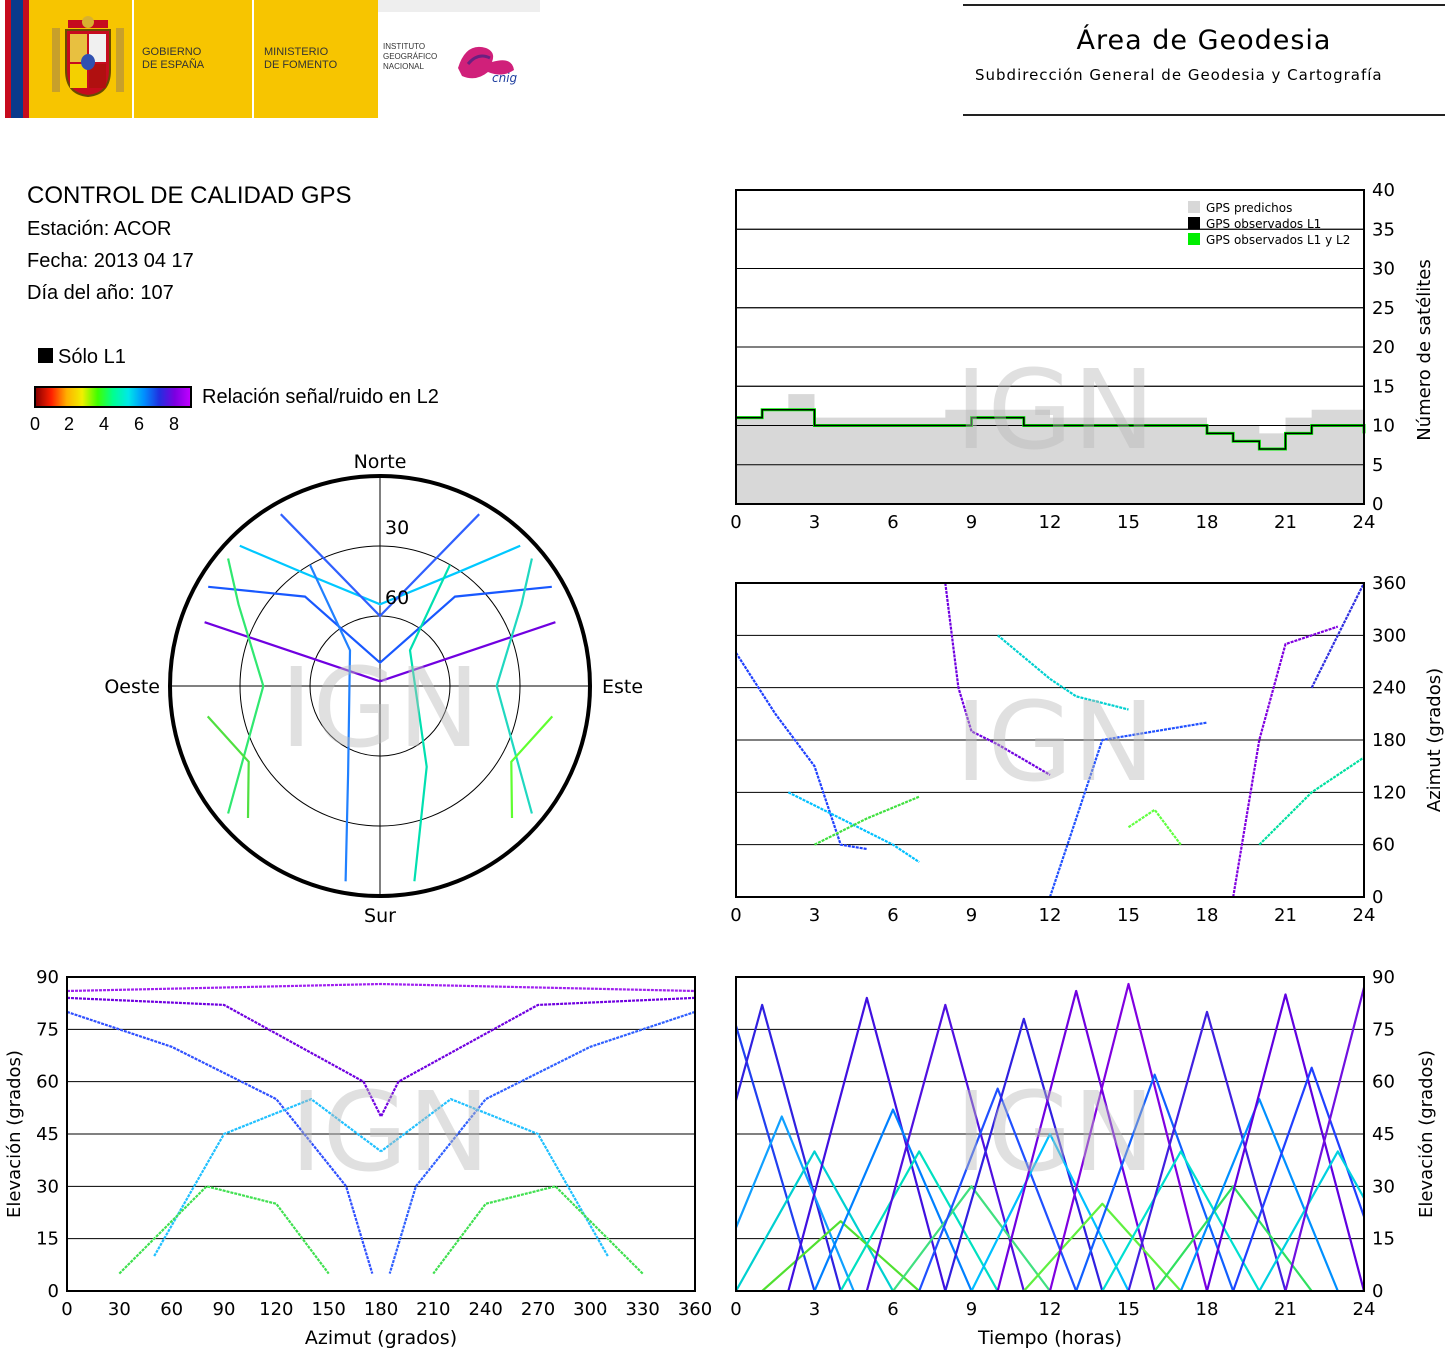  What do you see at coordinates (1194, 207) in the screenshot?
I see `legend-swatch` at bounding box center [1194, 207].